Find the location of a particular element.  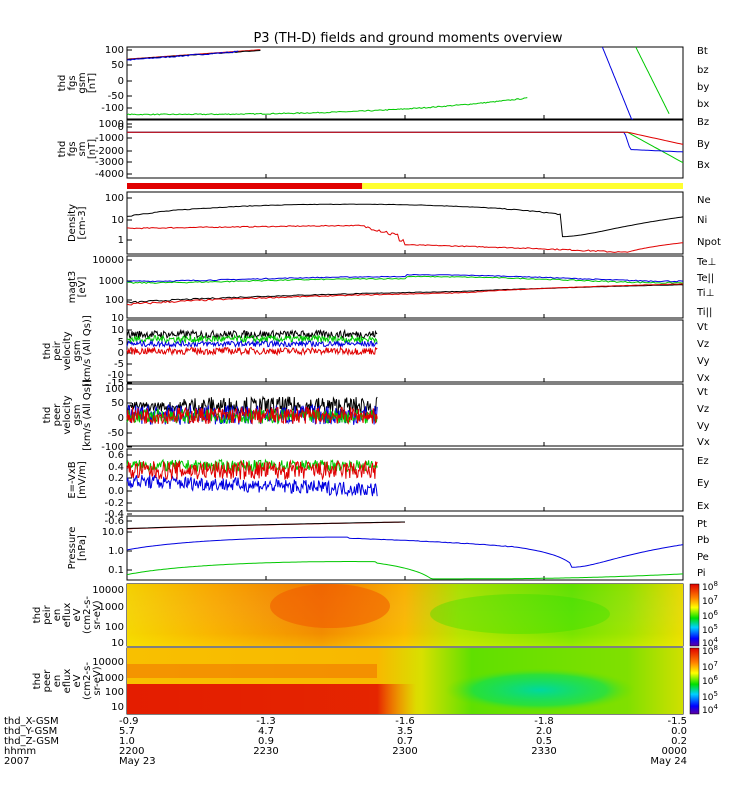

panel-frame is located at coordinates (405, 351).